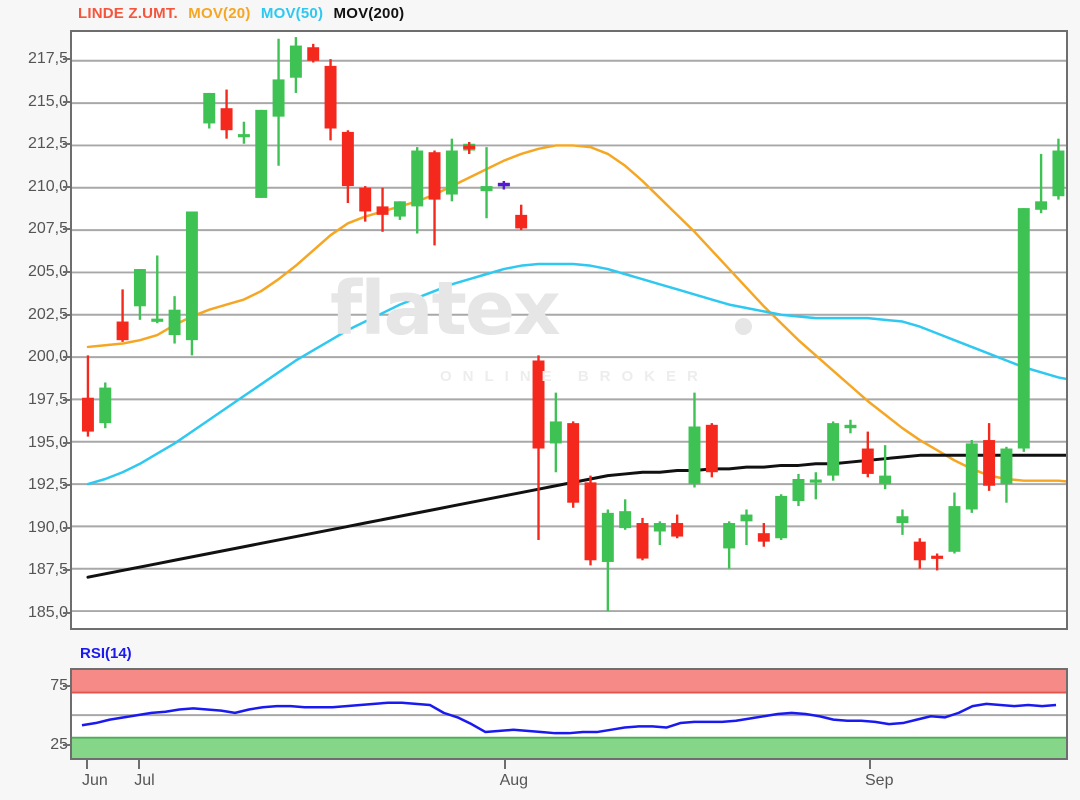  Describe the element at coordinates (47, 612) in the screenshot. I see `price-y-axis-label: 185,0` at that location.